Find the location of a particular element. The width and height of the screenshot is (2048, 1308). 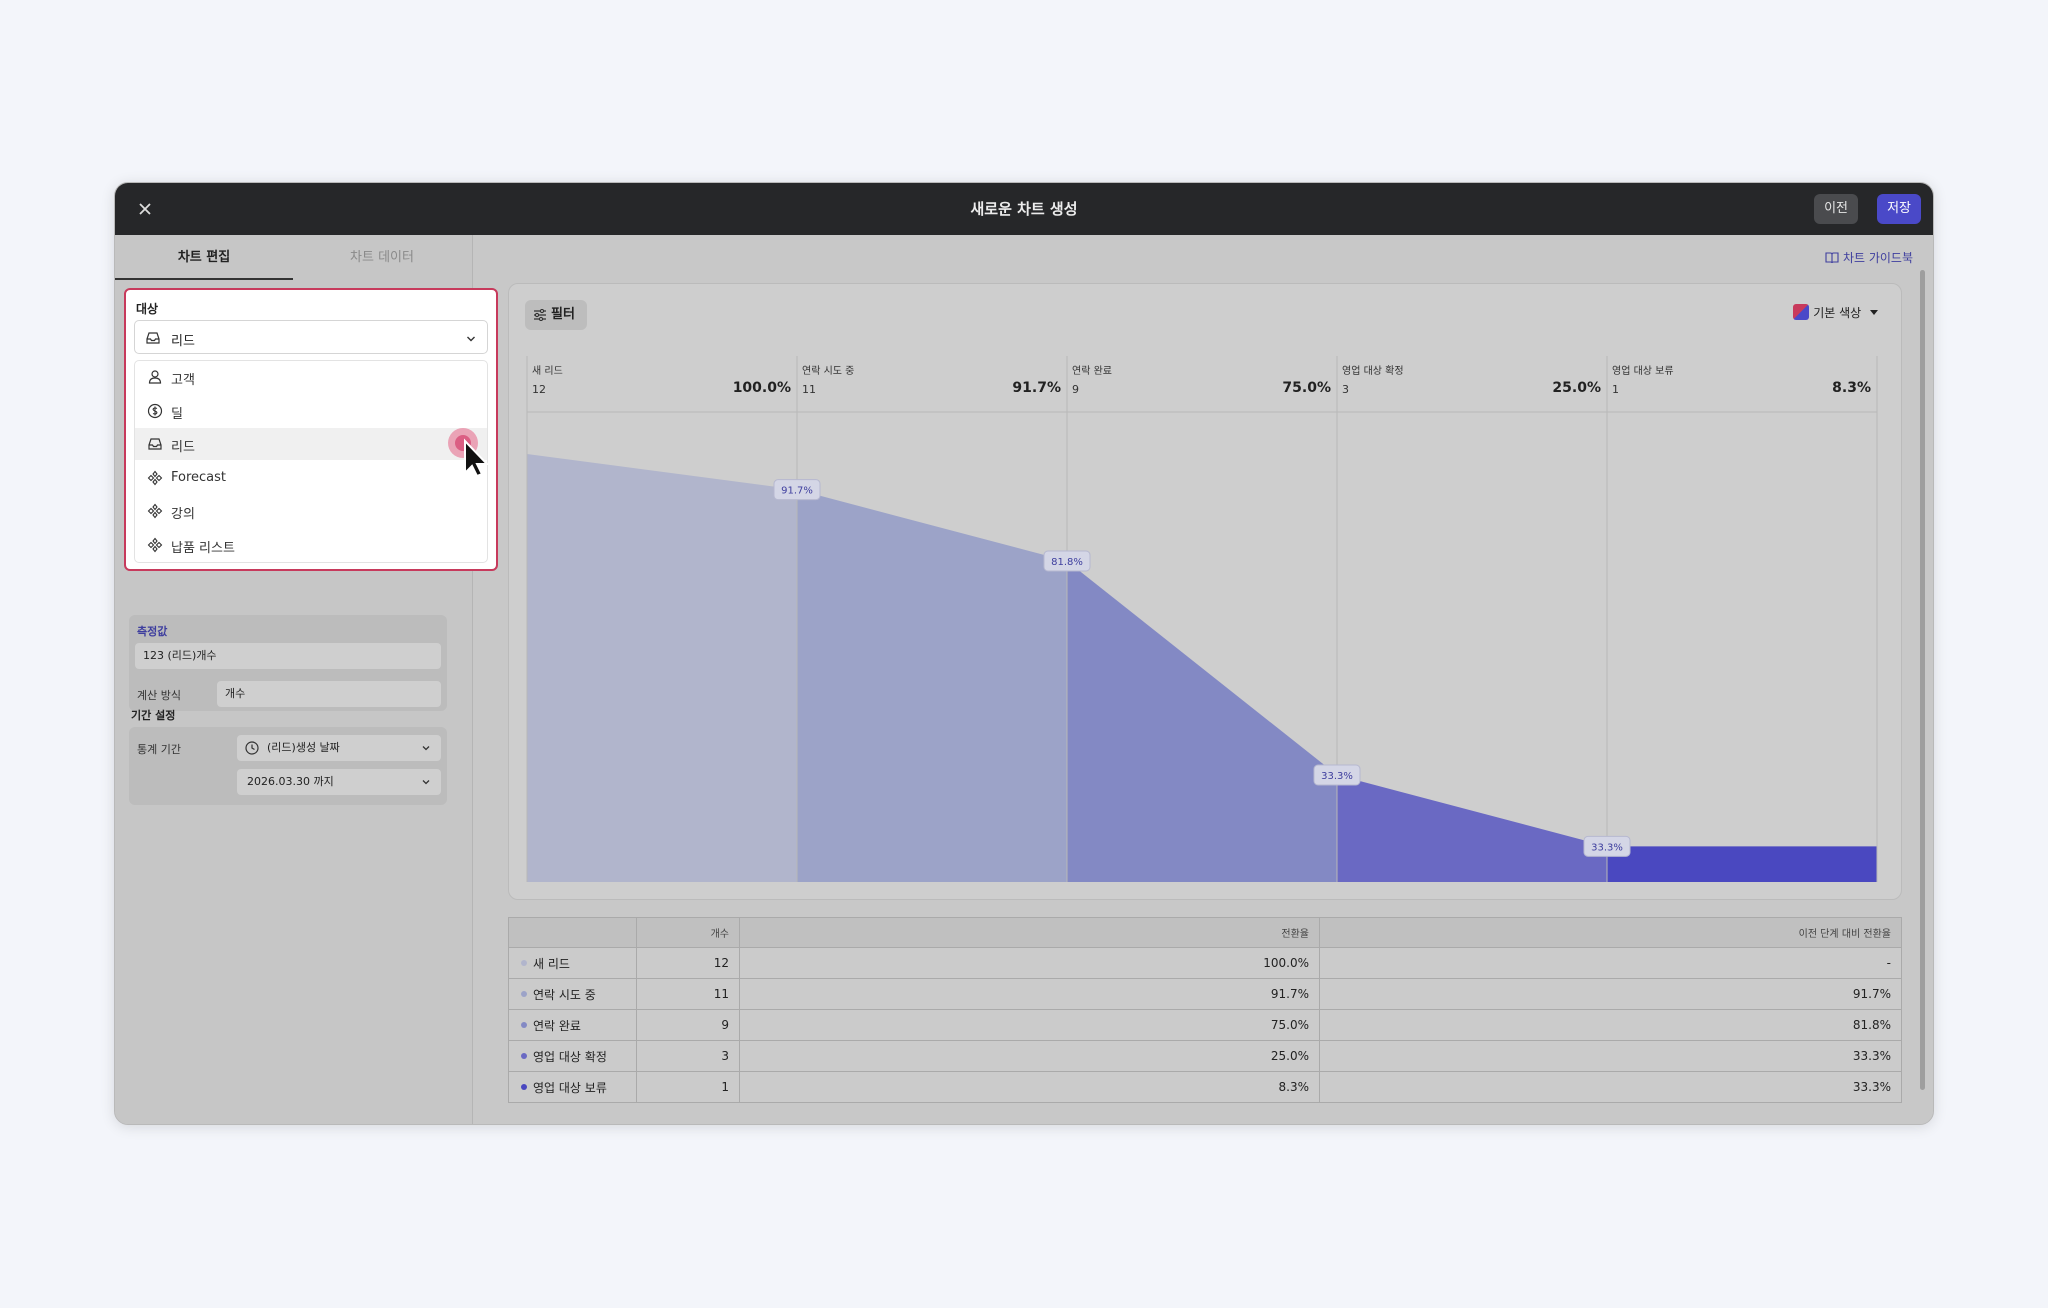

calc-label: 계산 방식 is located at coordinates (159, 695).